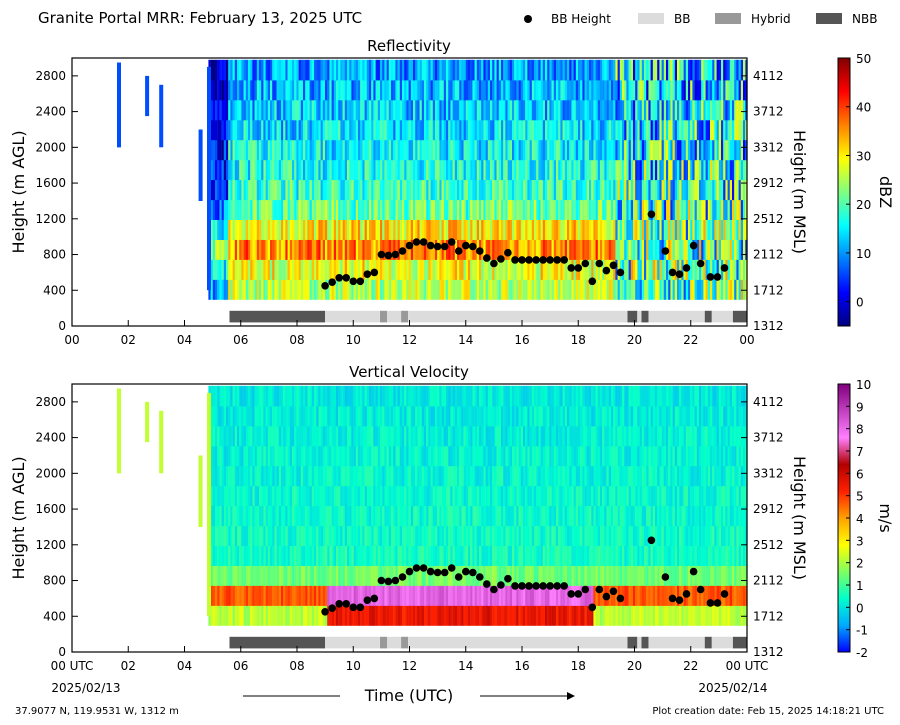 Image resolution: width=900 pixels, height=725 pixels. Describe the element at coordinates (161, 116) in the screenshot. I see `early-echo` at that location.